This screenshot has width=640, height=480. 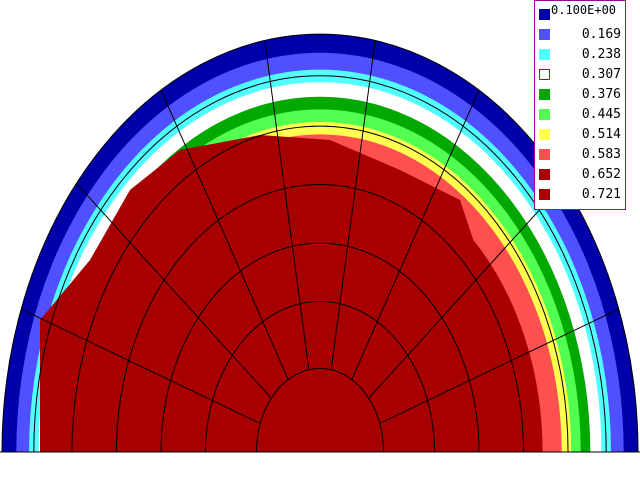 I want to click on legend-row: 0.583, so click(x=580, y=154).